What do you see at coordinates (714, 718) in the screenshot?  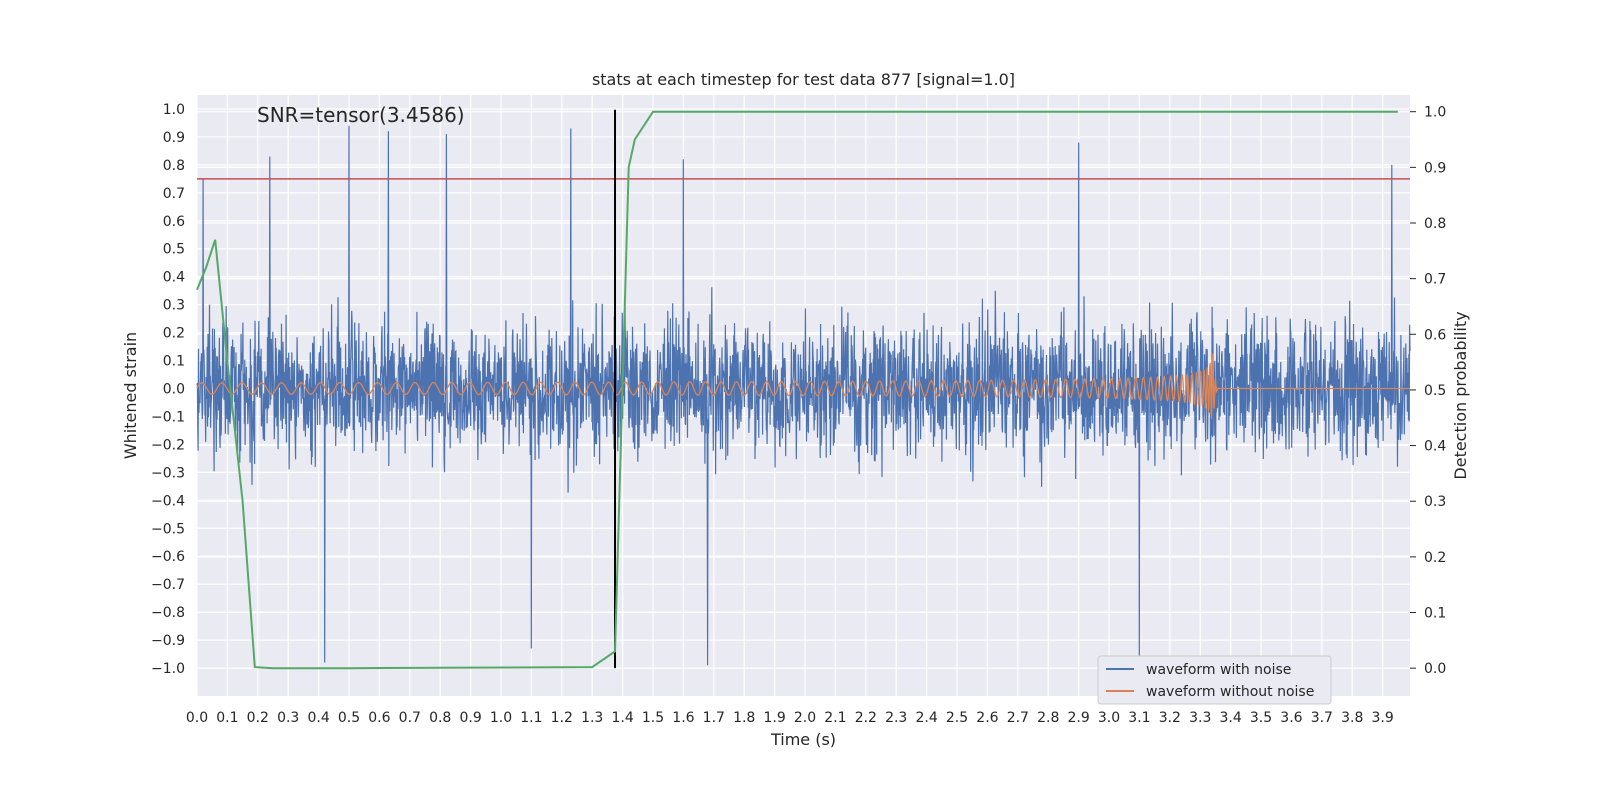 I see `x-tick-label: 1.7` at bounding box center [714, 718].